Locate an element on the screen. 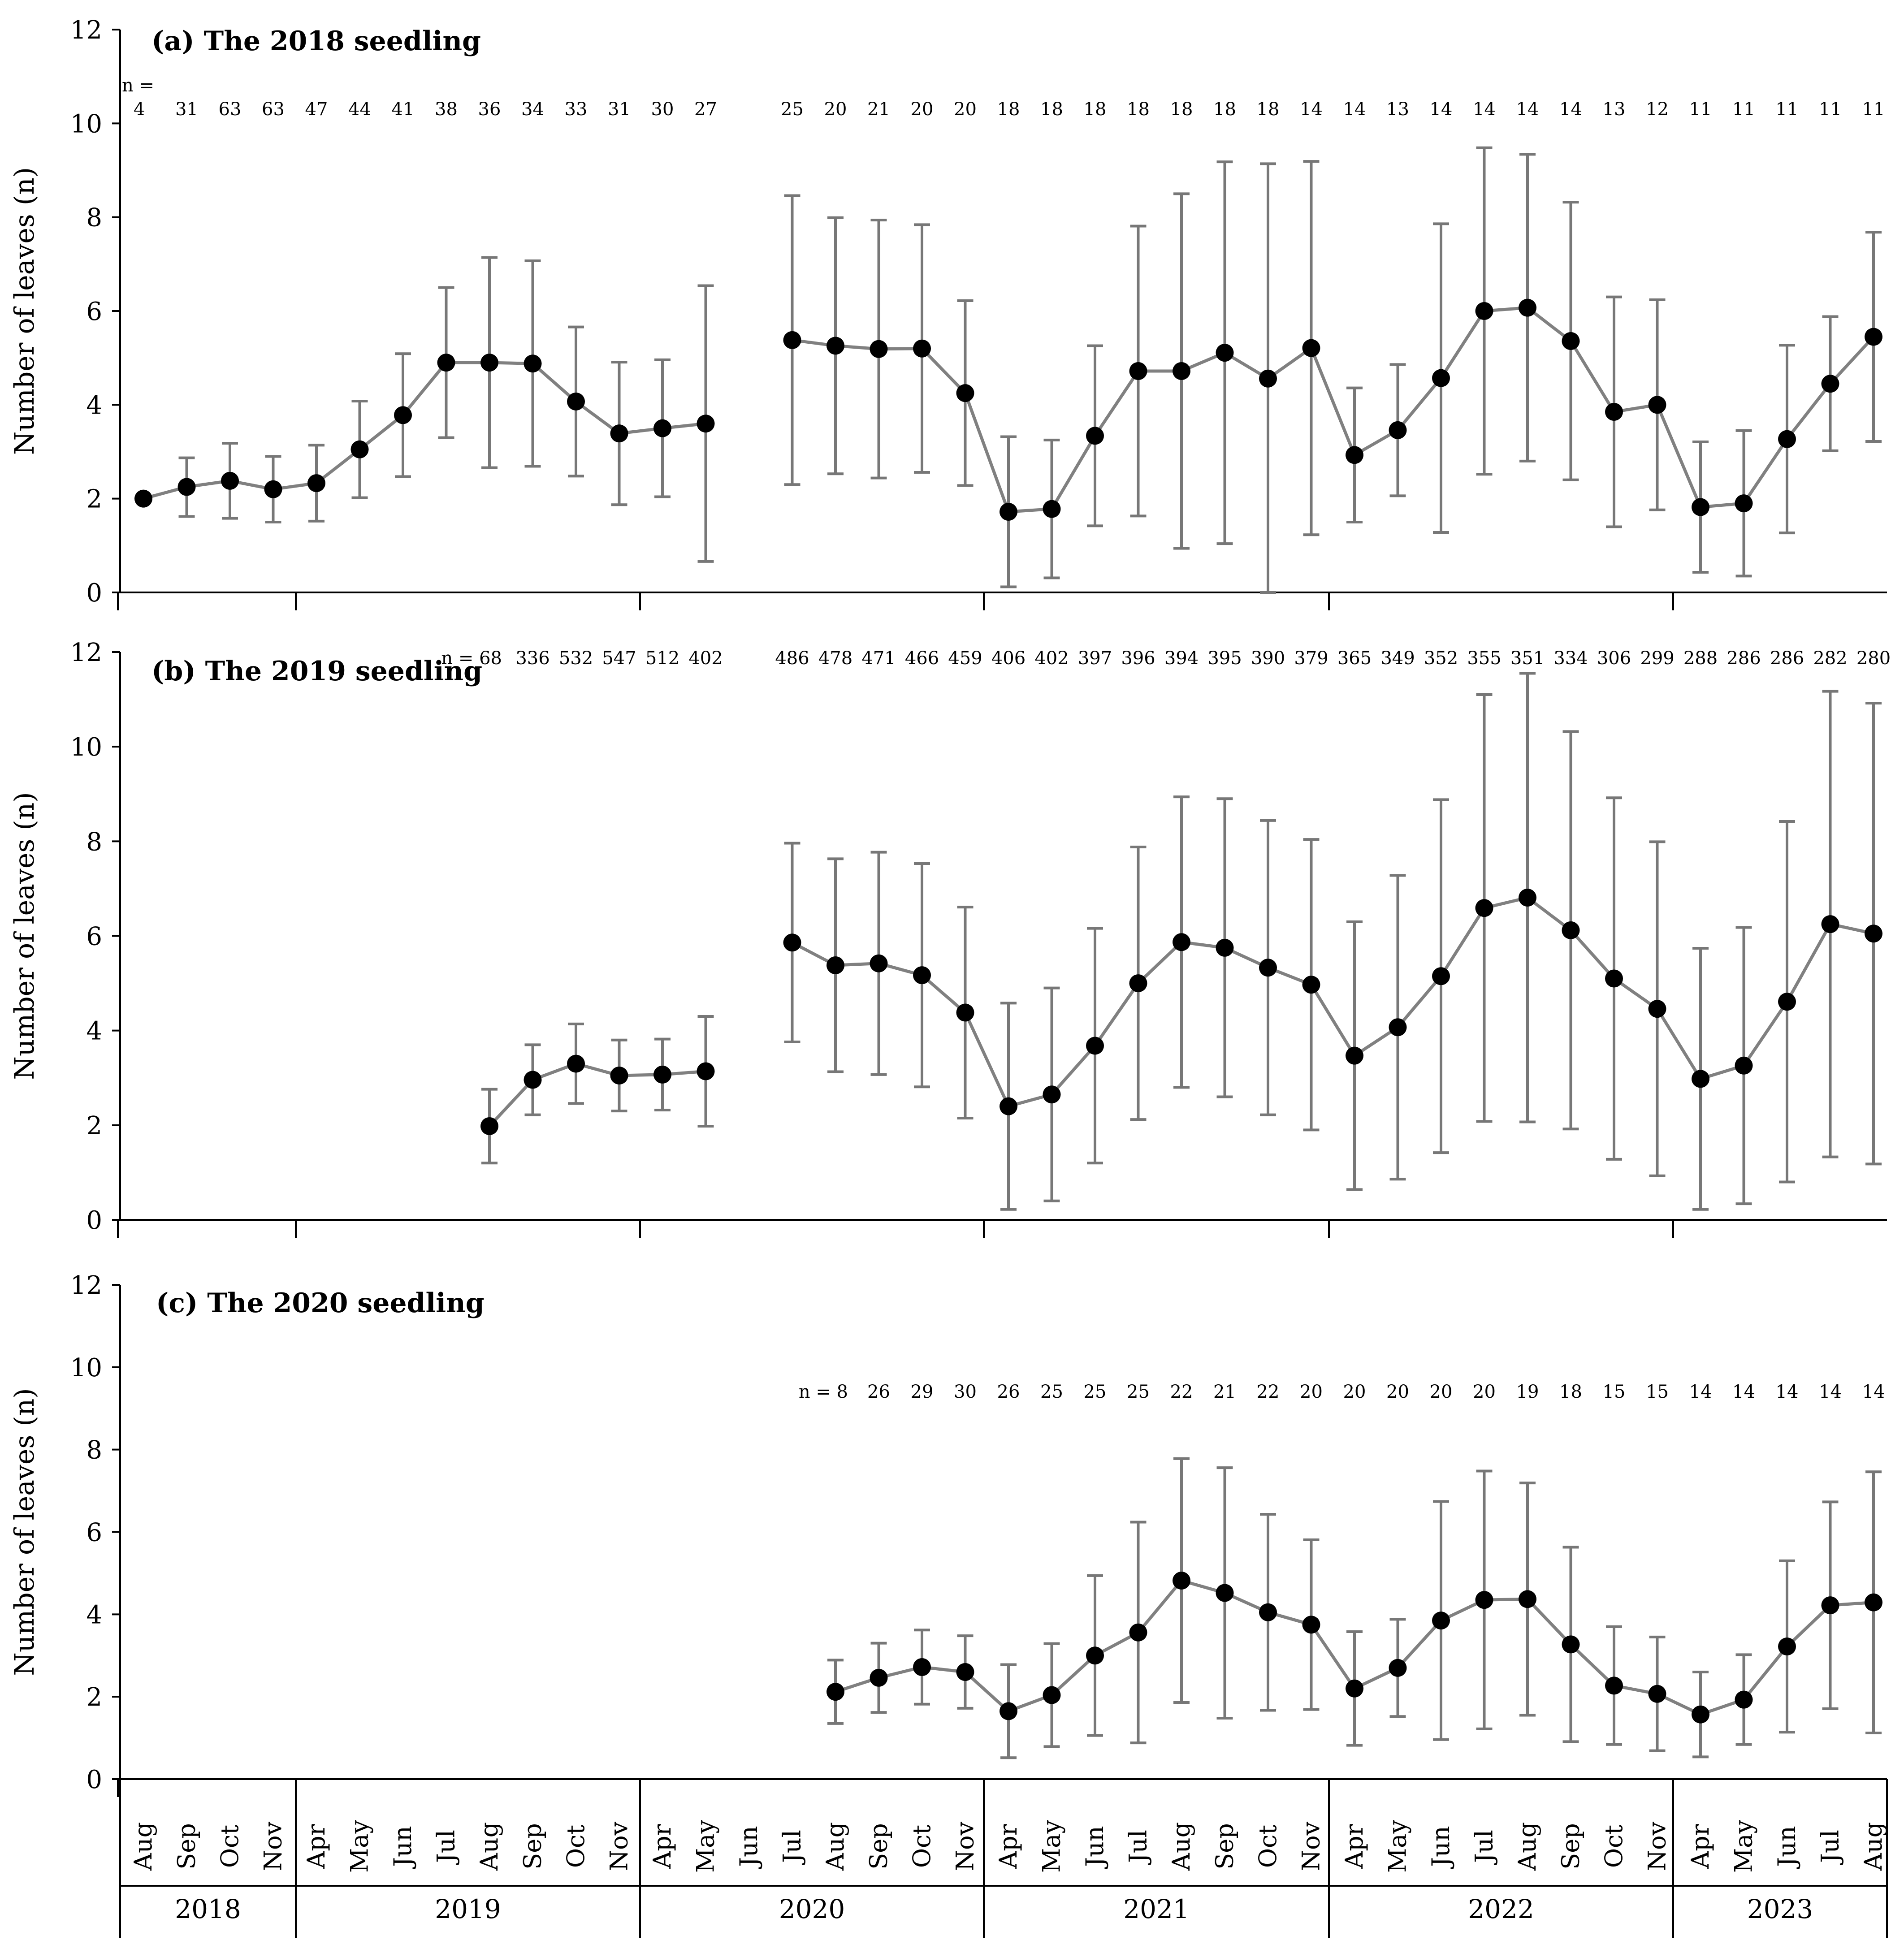 The width and height of the screenshot is (1904, 1940). sample-size-label: 459 is located at coordinates (965, 658).